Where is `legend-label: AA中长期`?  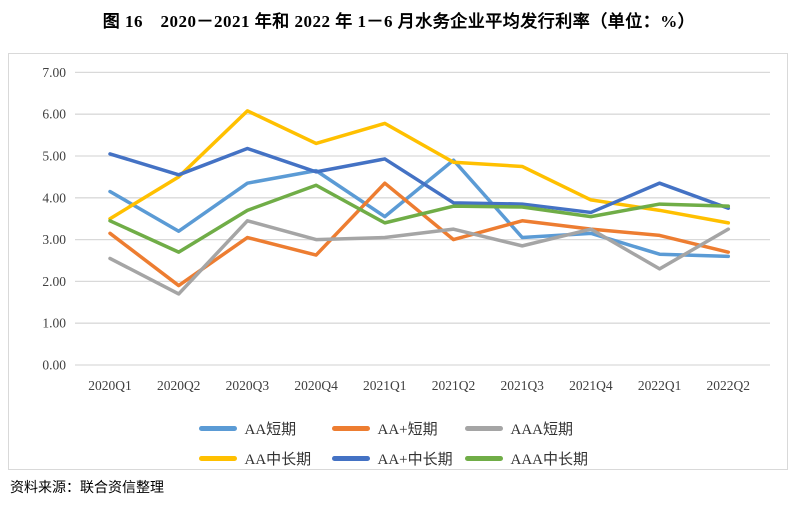 legend-label: AA中长期 is located at coordinates (278, 459).